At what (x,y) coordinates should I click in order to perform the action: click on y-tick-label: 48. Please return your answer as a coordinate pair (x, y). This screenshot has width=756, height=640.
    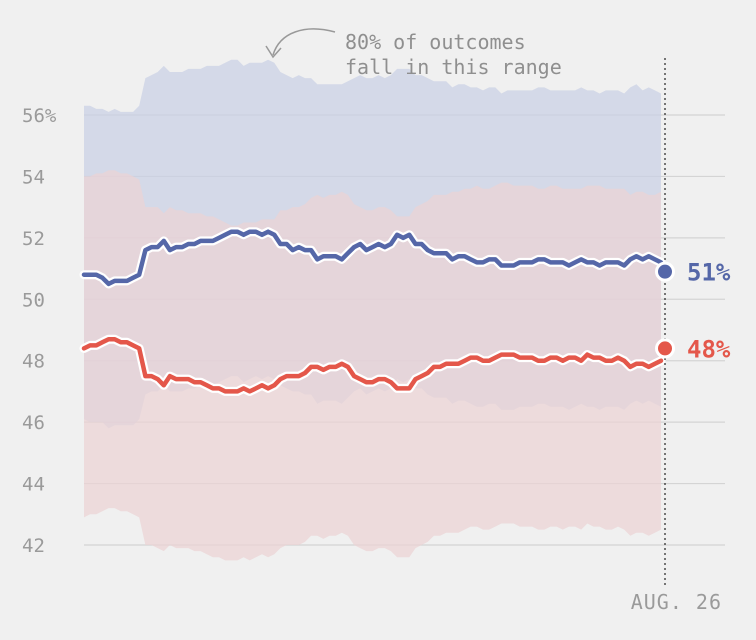
    Looking at the image, I should click on (33, 362).